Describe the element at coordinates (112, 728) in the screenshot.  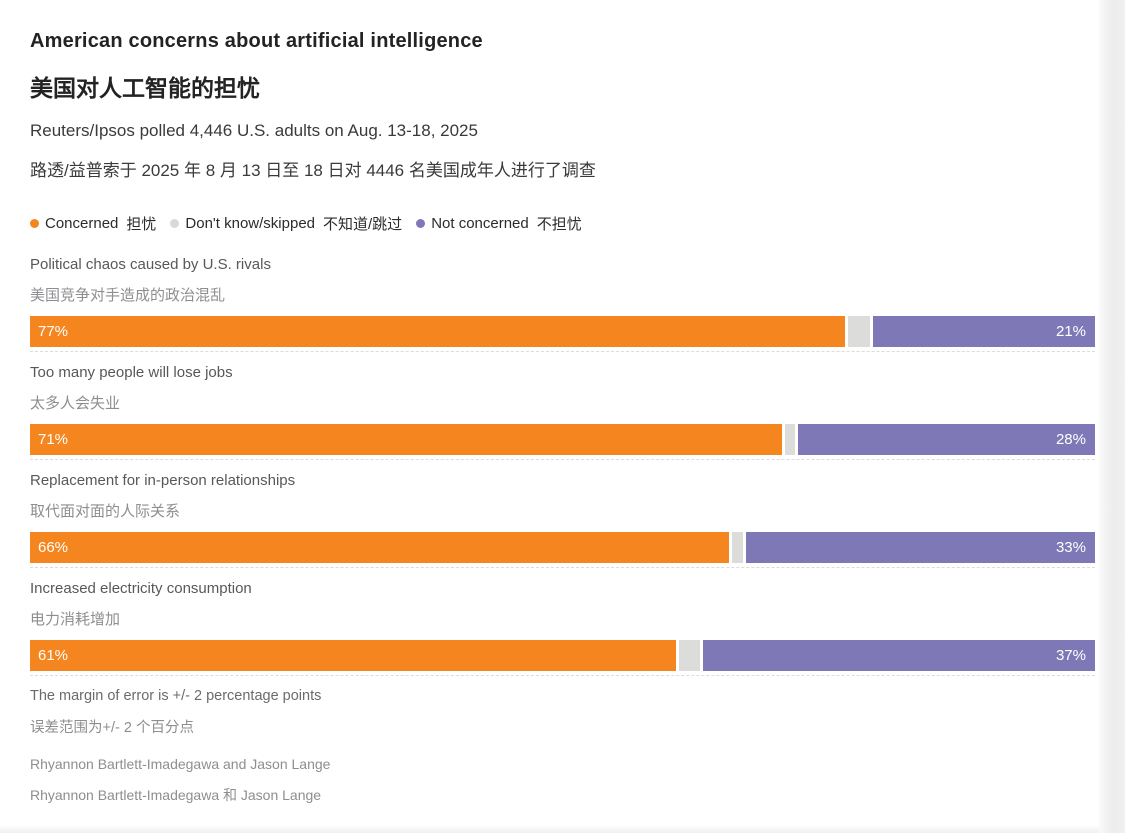
I see `margin-of-error-zh: 误差范围为+/- 2 个百分点` at that location.